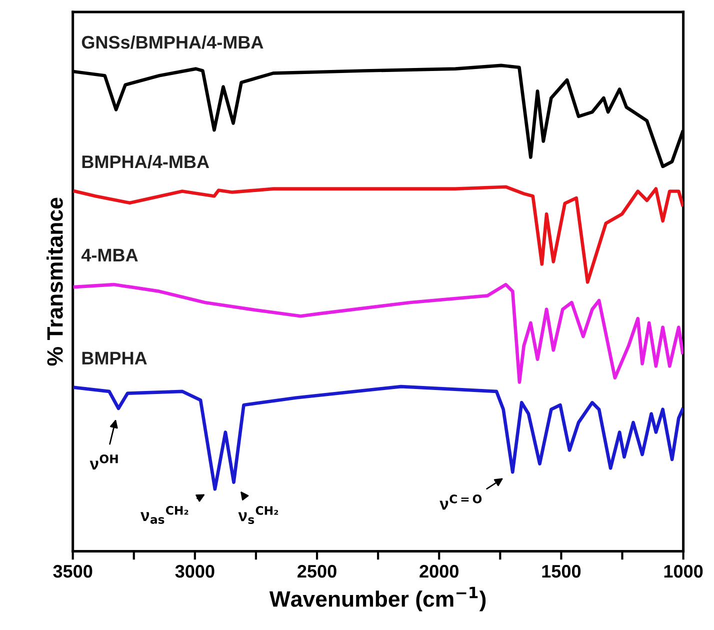 The height and width of the screenshot is (630, 714). Describe the element at coordinates (164, 515) in the screenshot. I see `annotation: ν$_{as}$$^{CH₂}$` at that location.